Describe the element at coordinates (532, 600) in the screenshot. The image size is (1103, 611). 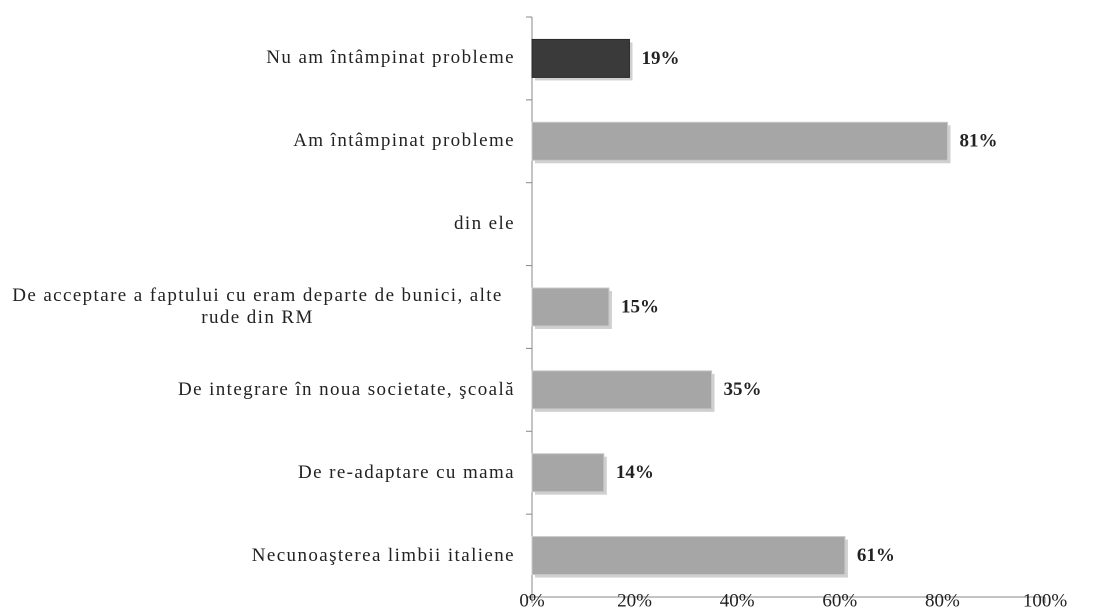
I see `x-tick-label: 0%` at that location.